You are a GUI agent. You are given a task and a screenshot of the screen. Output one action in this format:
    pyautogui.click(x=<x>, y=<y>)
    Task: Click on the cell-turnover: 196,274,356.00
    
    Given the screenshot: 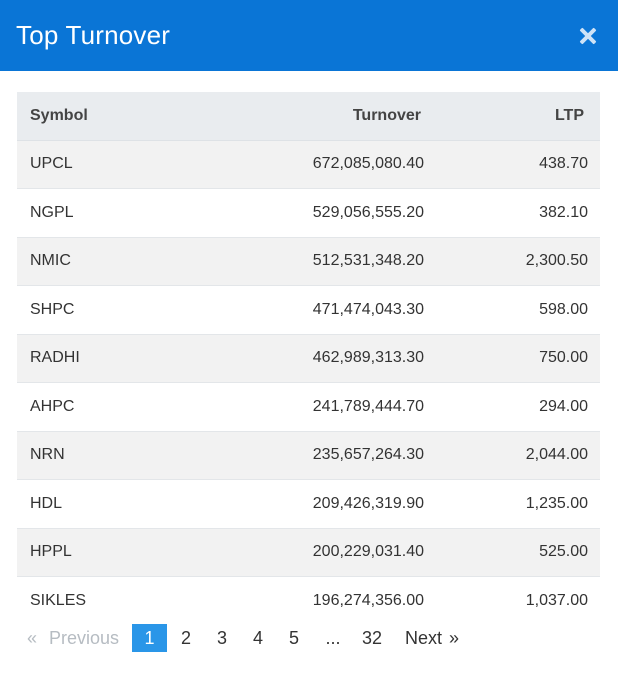 What is the action you would take?
    pyautogui.click(x=300, y=600)
    